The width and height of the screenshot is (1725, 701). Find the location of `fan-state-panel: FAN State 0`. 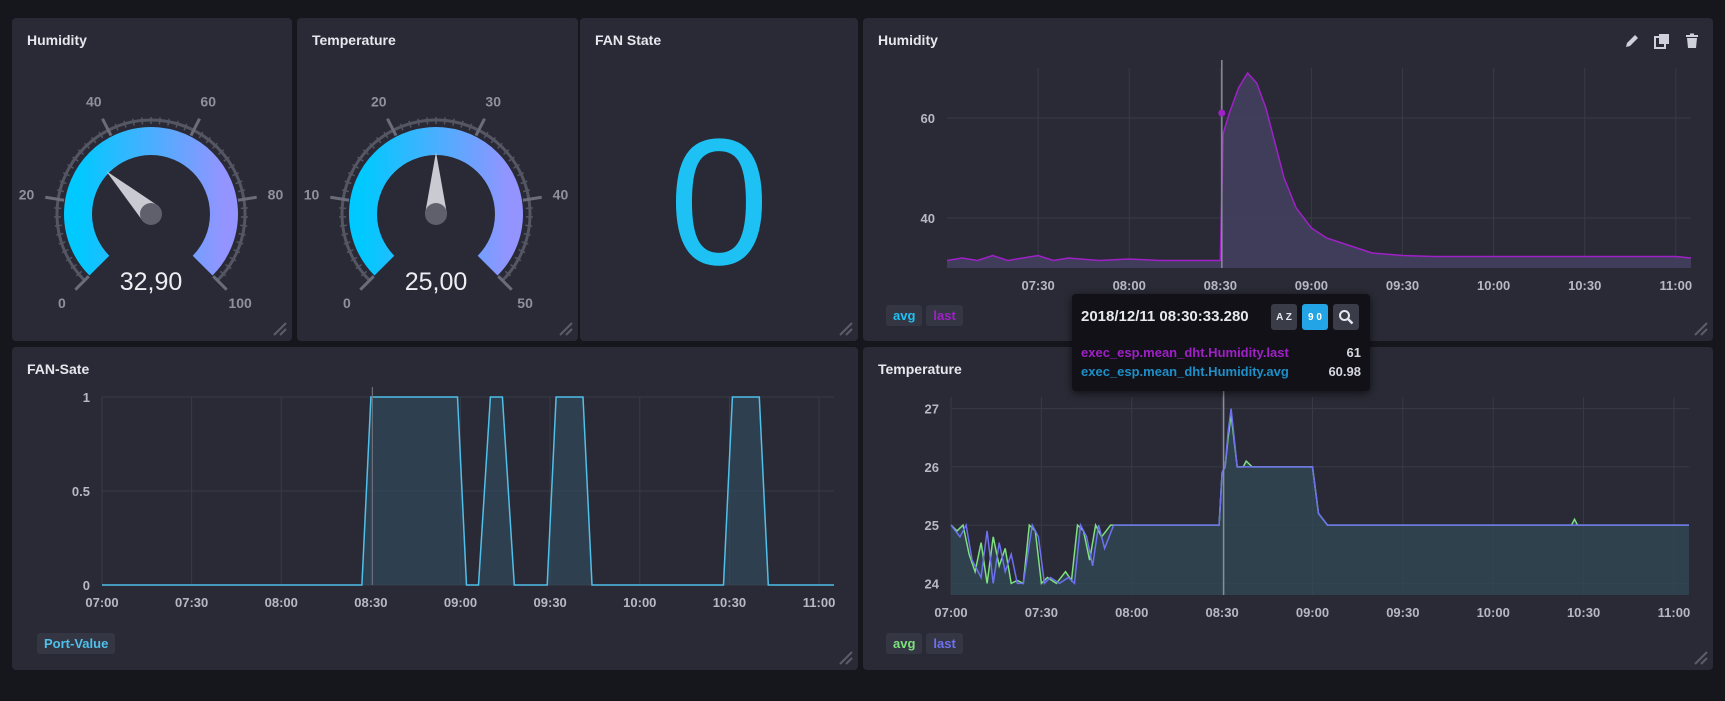

fan-state-panel: FAN State 0 is located at coordinates (719, 179).